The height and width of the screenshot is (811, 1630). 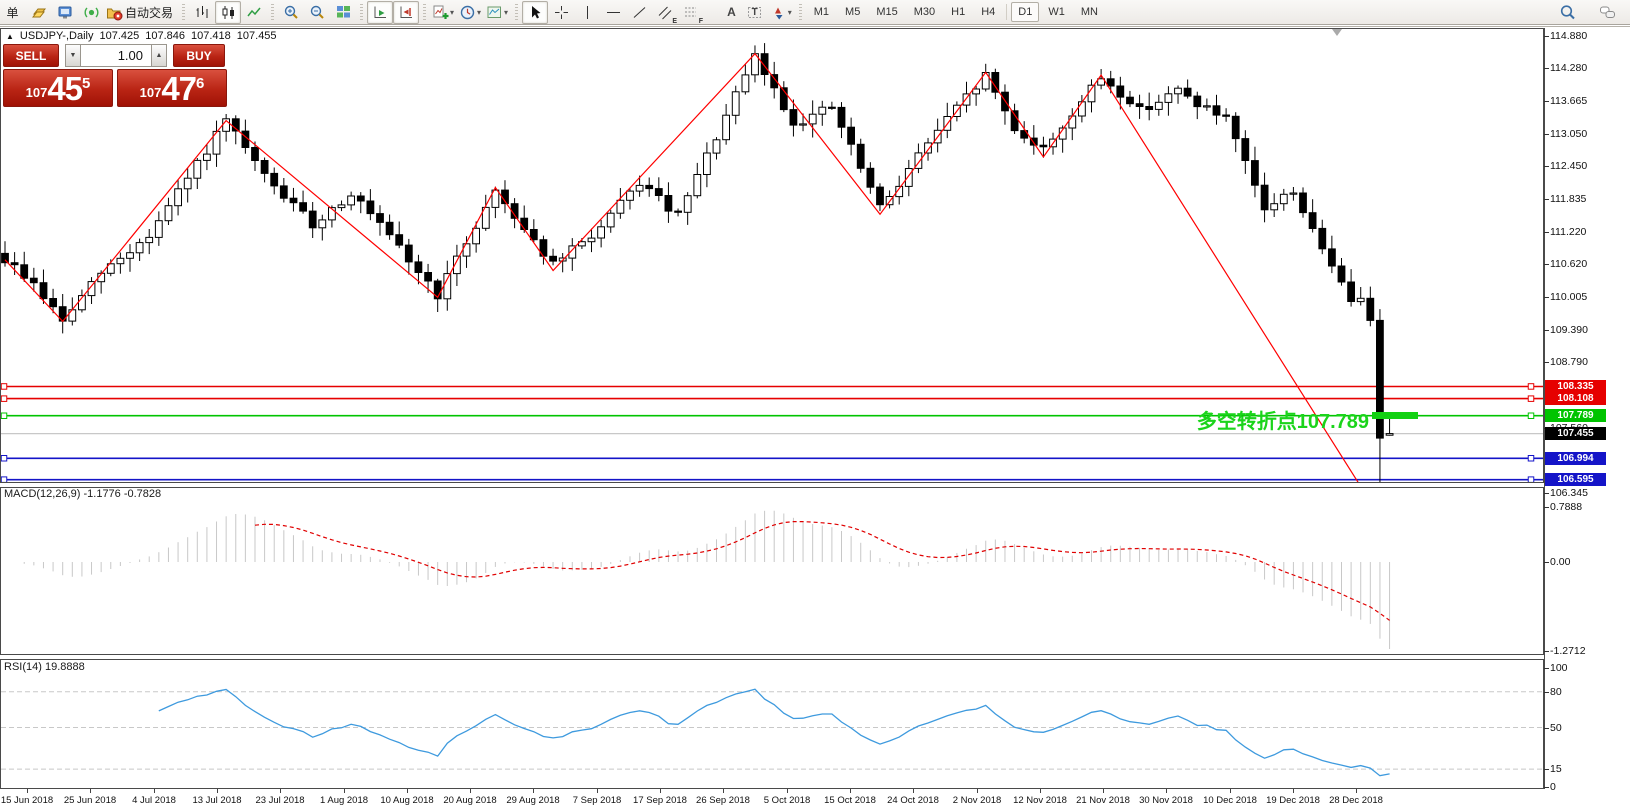 What do you see at coordinates (977, 800) in the screenshot?
I see `time-axis-label: 2 Nov 2018` at bounding box center [977, 800].